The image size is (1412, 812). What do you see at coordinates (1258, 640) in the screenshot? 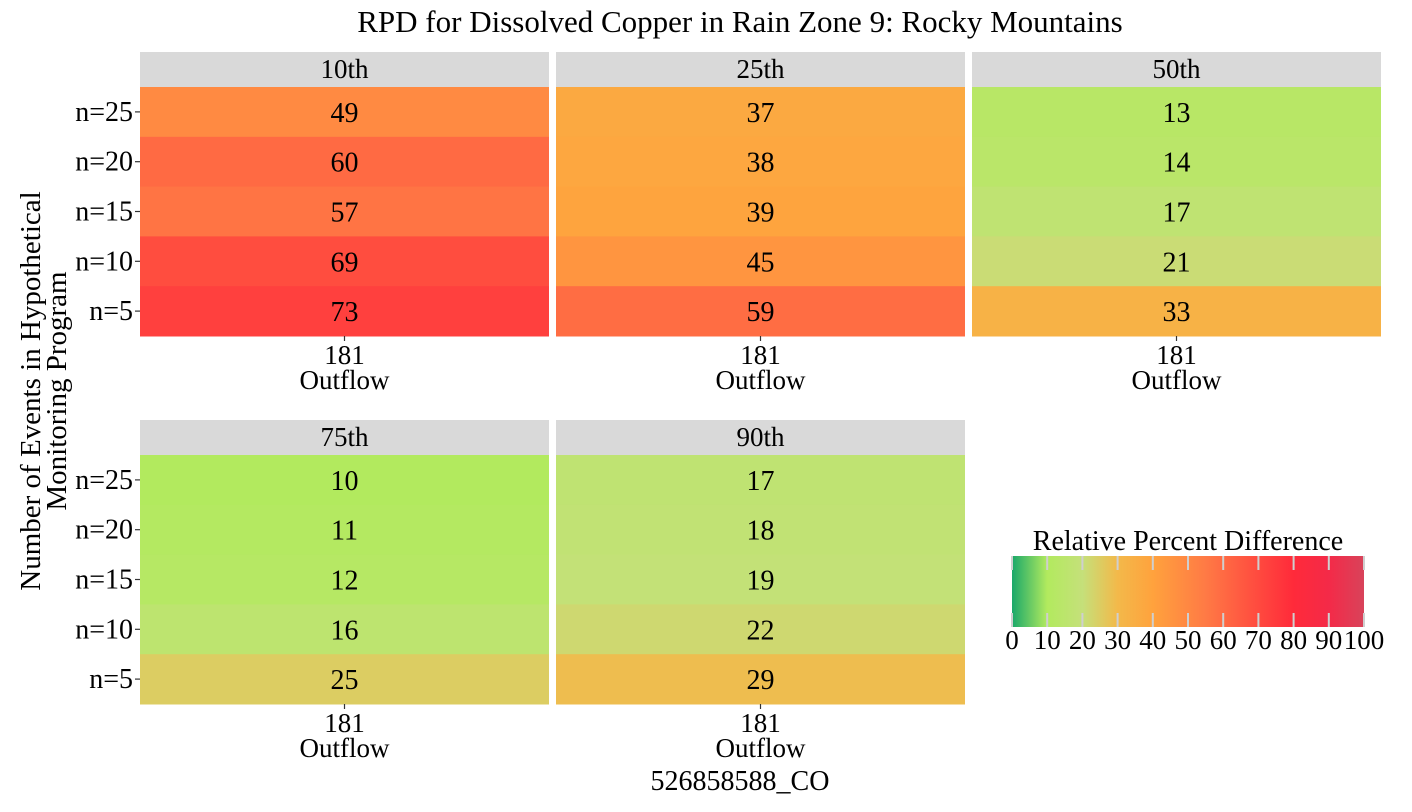
I see `legend-tick-label: 70` at bounding box center [1258, 640].